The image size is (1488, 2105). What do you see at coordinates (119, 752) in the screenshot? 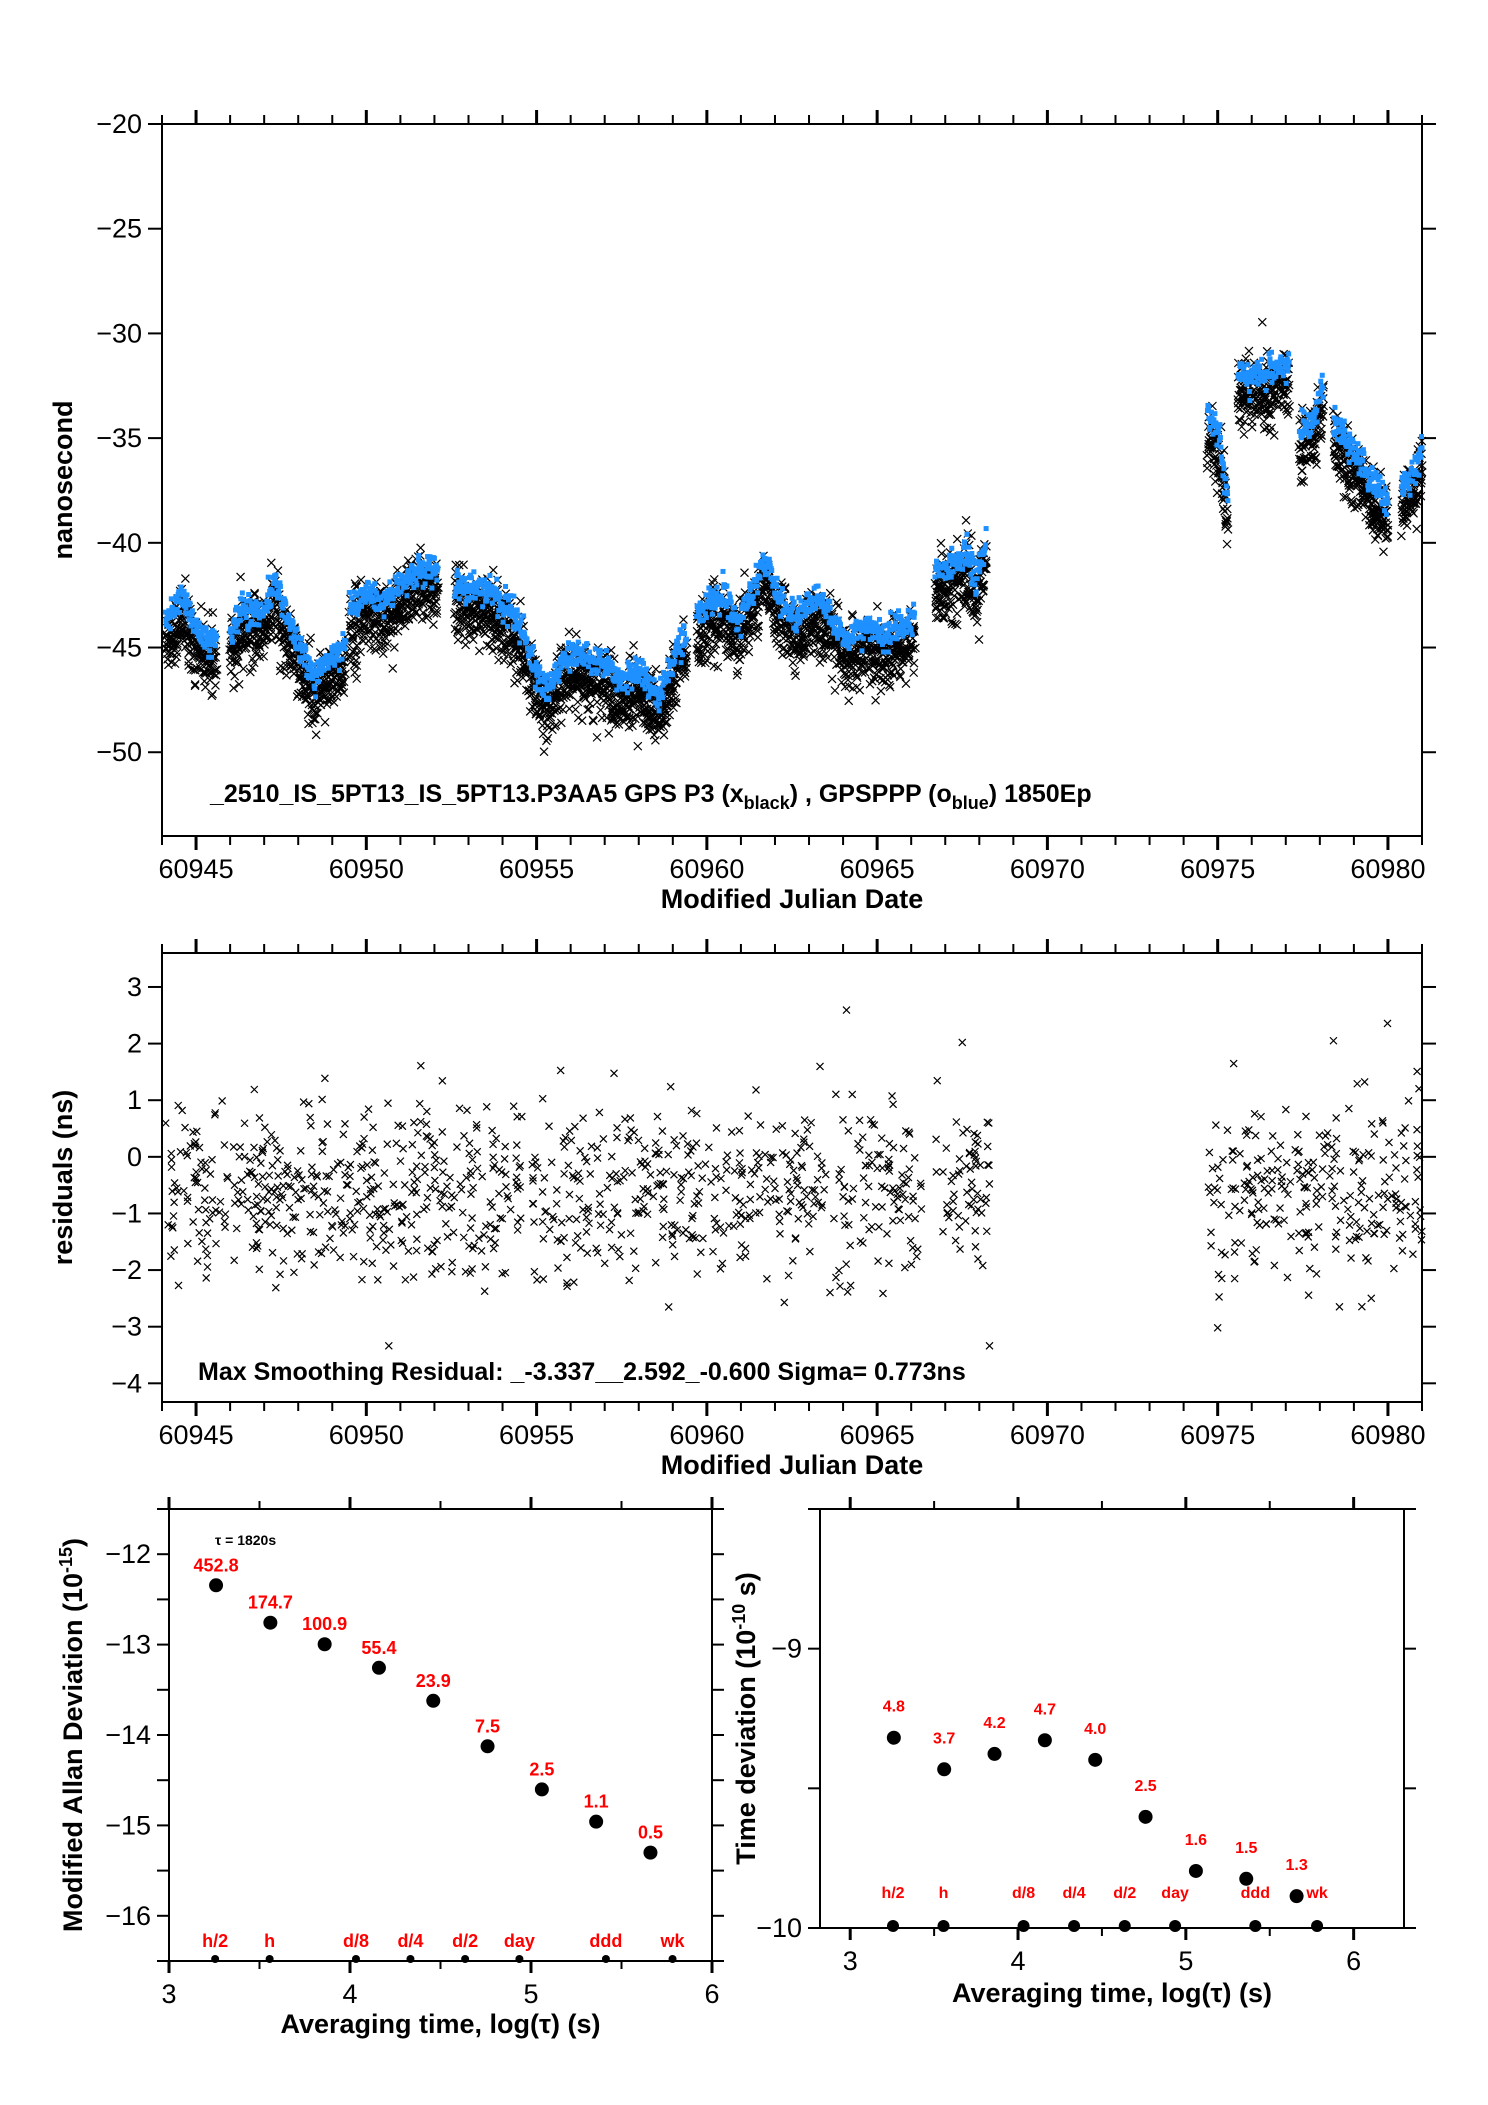
I see `y-tick-label: −50` at bounding box center [119, 752].